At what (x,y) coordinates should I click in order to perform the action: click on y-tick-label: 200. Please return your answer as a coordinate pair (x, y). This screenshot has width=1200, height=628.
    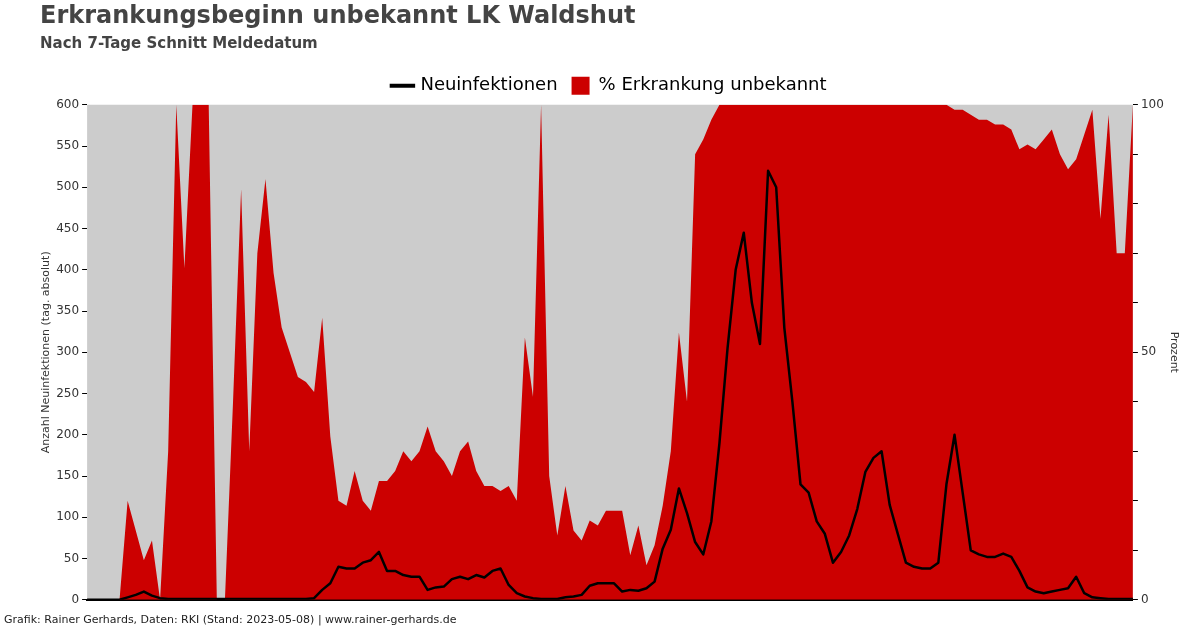
    Looking at the image, I should click on (68, 433).